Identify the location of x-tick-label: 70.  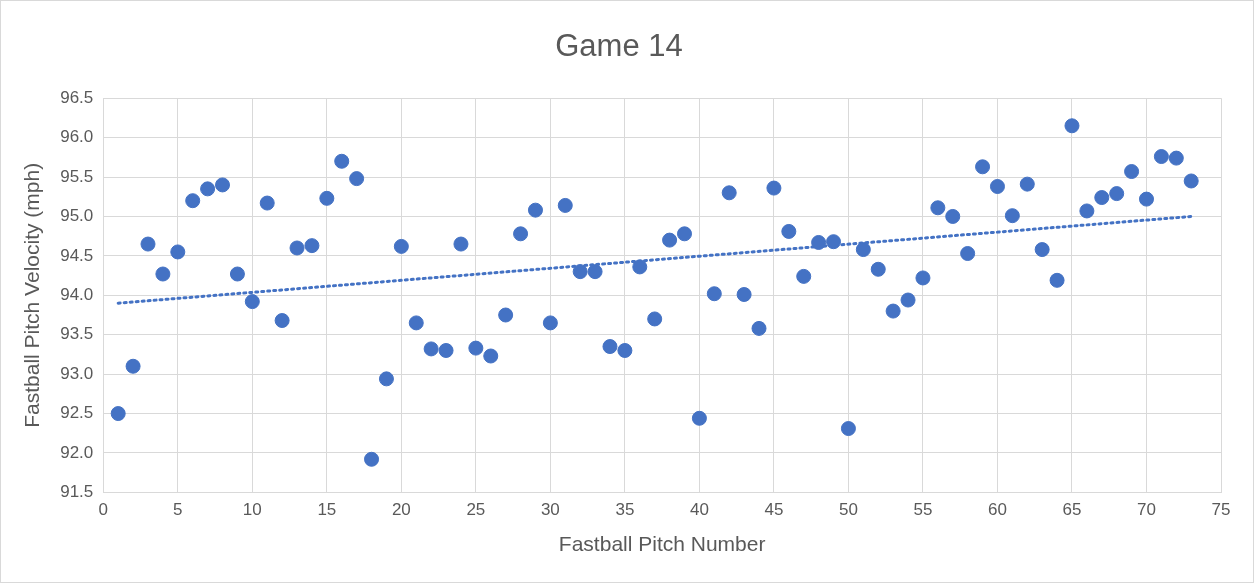
(1146, 510).